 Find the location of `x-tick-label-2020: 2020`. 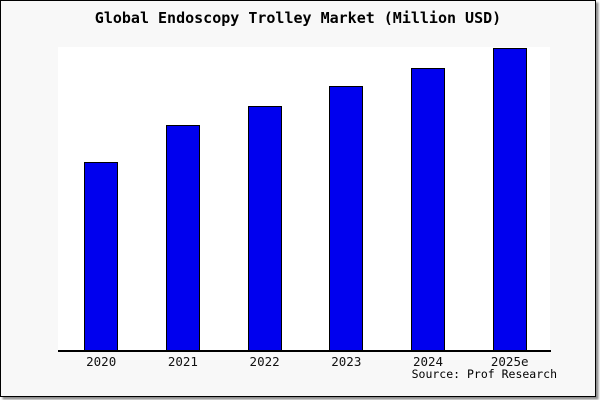

x-tick-label-2020: 2020 is located at coordinates (101, 361).